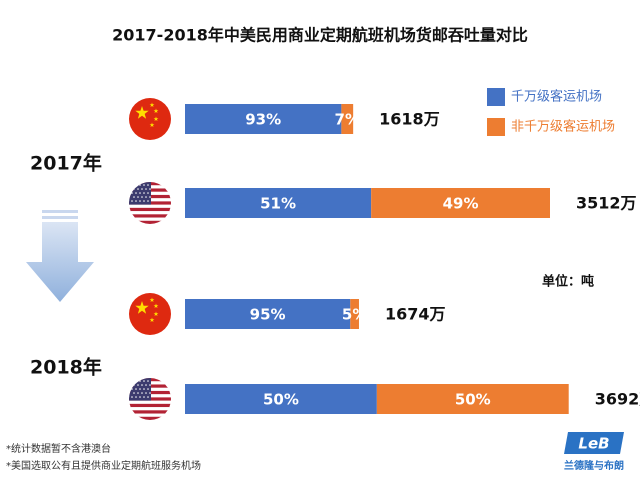  I want to click on data-label: 49%, so click(461, 204).